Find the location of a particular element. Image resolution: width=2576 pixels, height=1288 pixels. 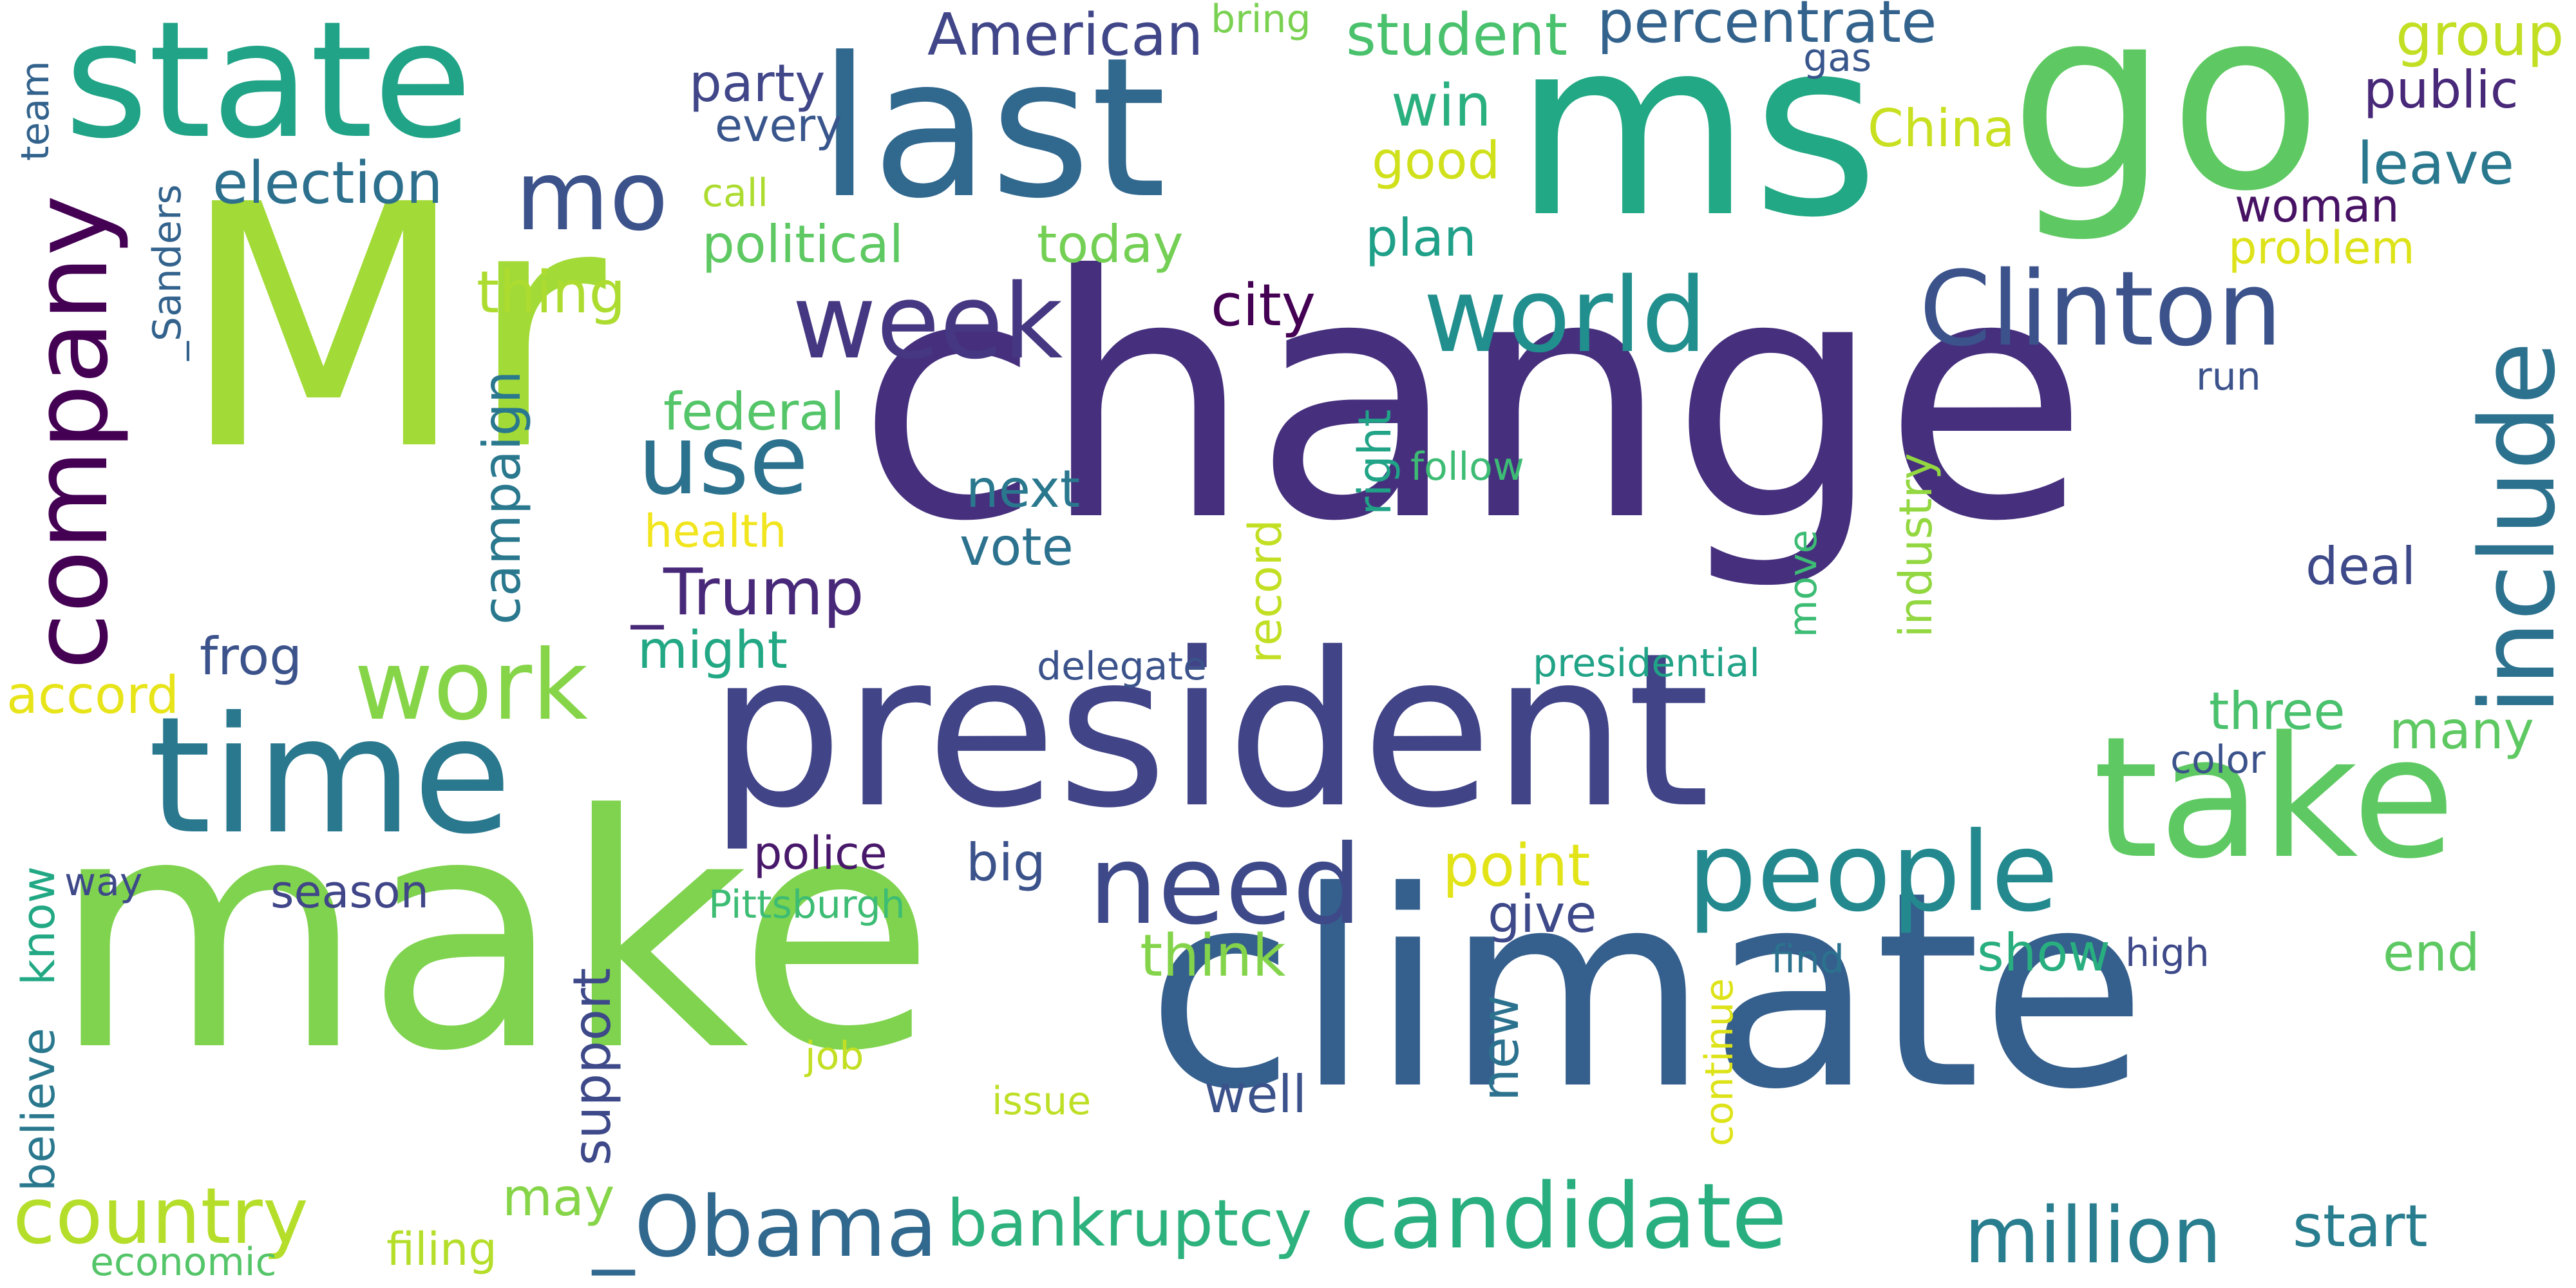

word-next: next is located at coordinates (1023, 489).